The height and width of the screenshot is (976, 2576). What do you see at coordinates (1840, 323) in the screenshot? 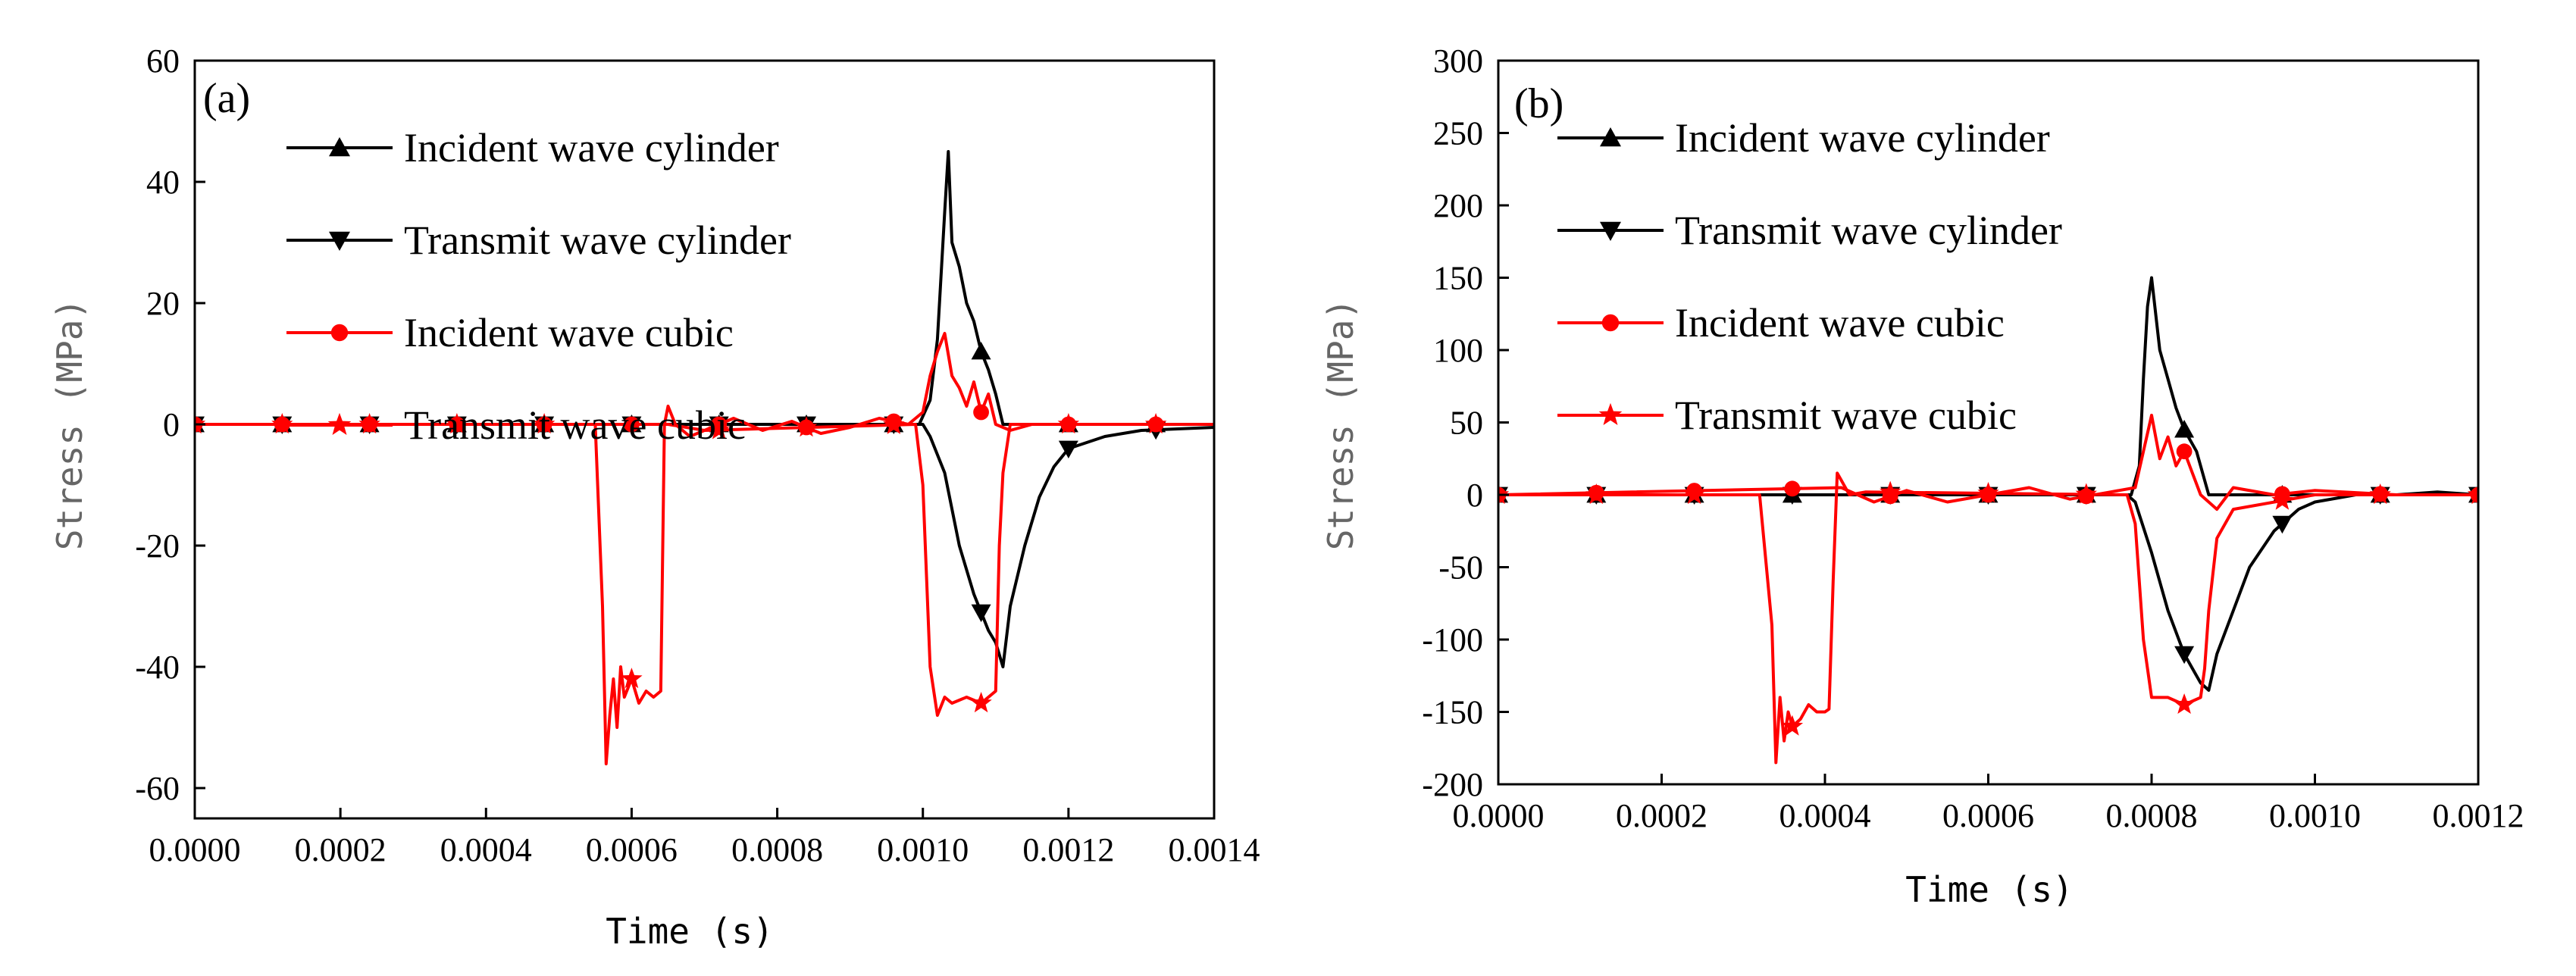
I see `panel-b-legend-label-2: Incident wave cubic` at bounding box center [1840, 323].